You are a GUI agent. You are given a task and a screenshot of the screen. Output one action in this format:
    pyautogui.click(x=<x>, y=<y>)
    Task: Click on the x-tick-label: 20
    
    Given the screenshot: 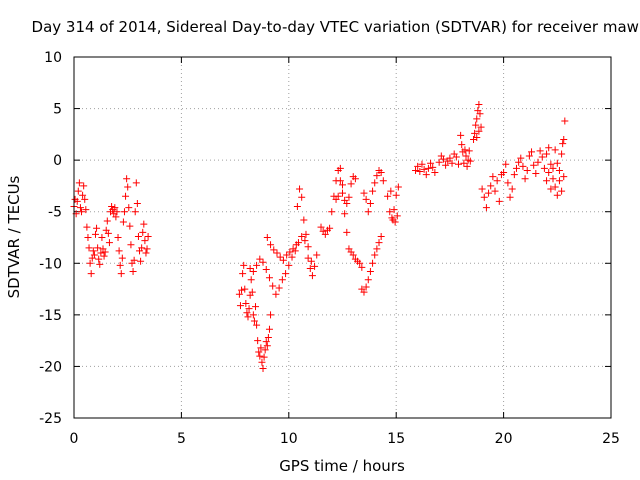 What is the action you would take?
    pyautogui.click(x=504, y=439)
    